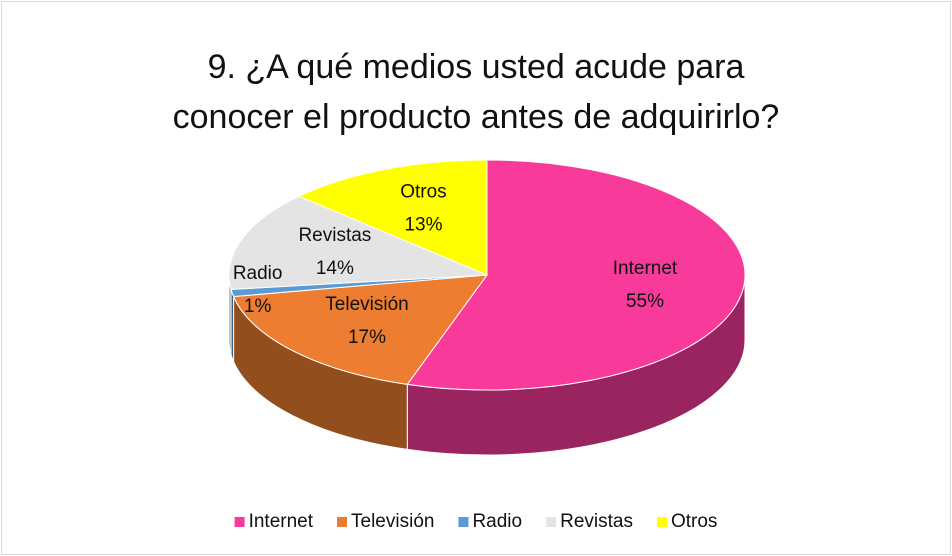 This screenshot has width=952, height=556. What do you see at coordinates (258, 273) in the screenshot?
I see `data-label-name: Radio` at bounding box center [258, 273].